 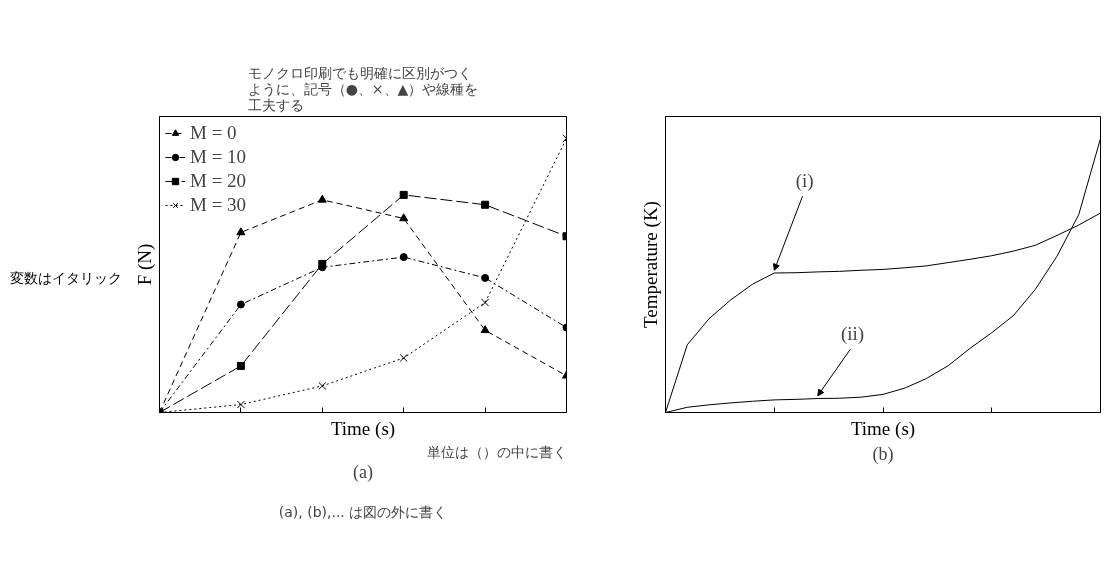 I want to click on text: モノクロ印刷でも明確に区別がつくように、記号（●、×、▲）や線種を工夫する, so click(x=363, y=88).